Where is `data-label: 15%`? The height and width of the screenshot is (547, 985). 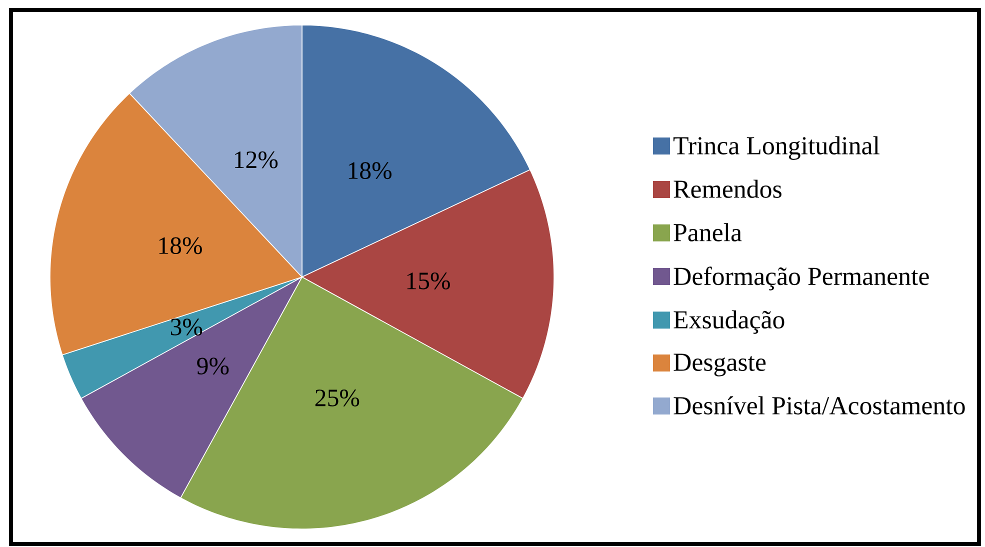 data-label: 15% is located at coordinates (428, 281).